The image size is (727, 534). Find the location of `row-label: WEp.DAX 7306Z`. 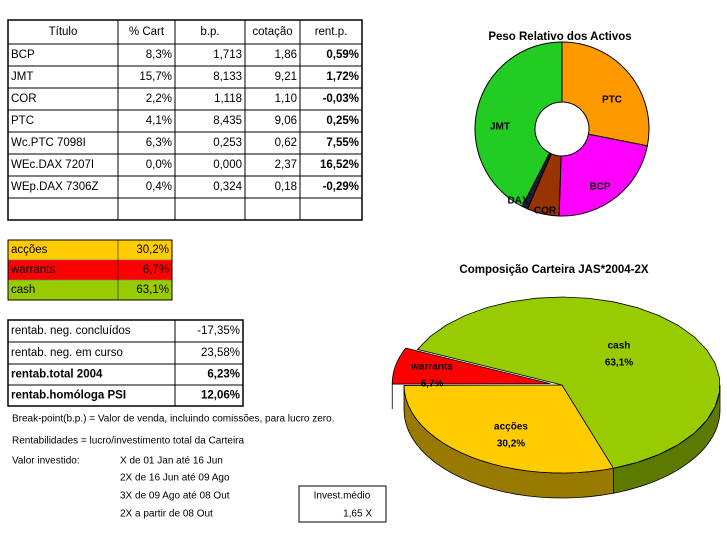

row-label: WEp.DAX 7306Z is located at coordinates (55, 187).